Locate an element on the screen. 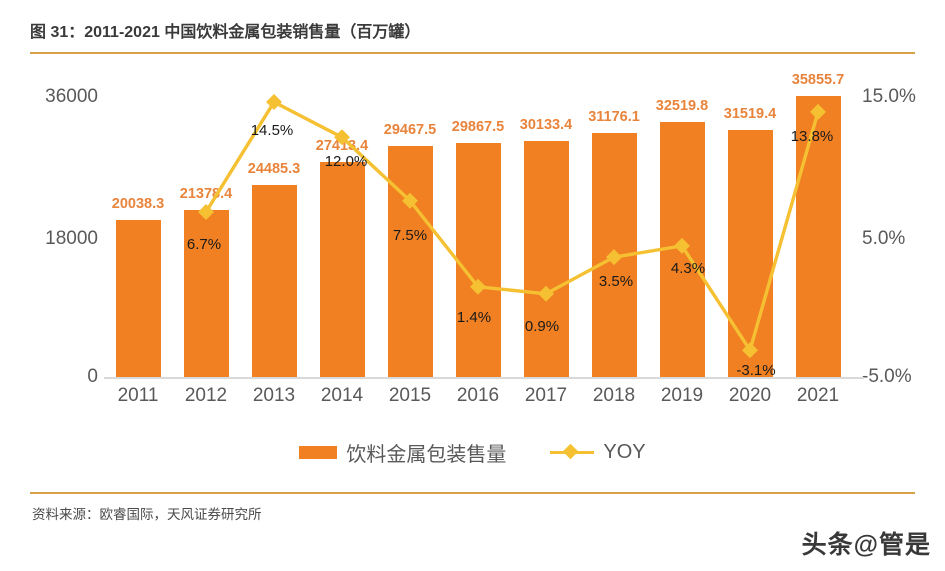  legend-label-yoy: YOY is located at coordinates (624, 451).